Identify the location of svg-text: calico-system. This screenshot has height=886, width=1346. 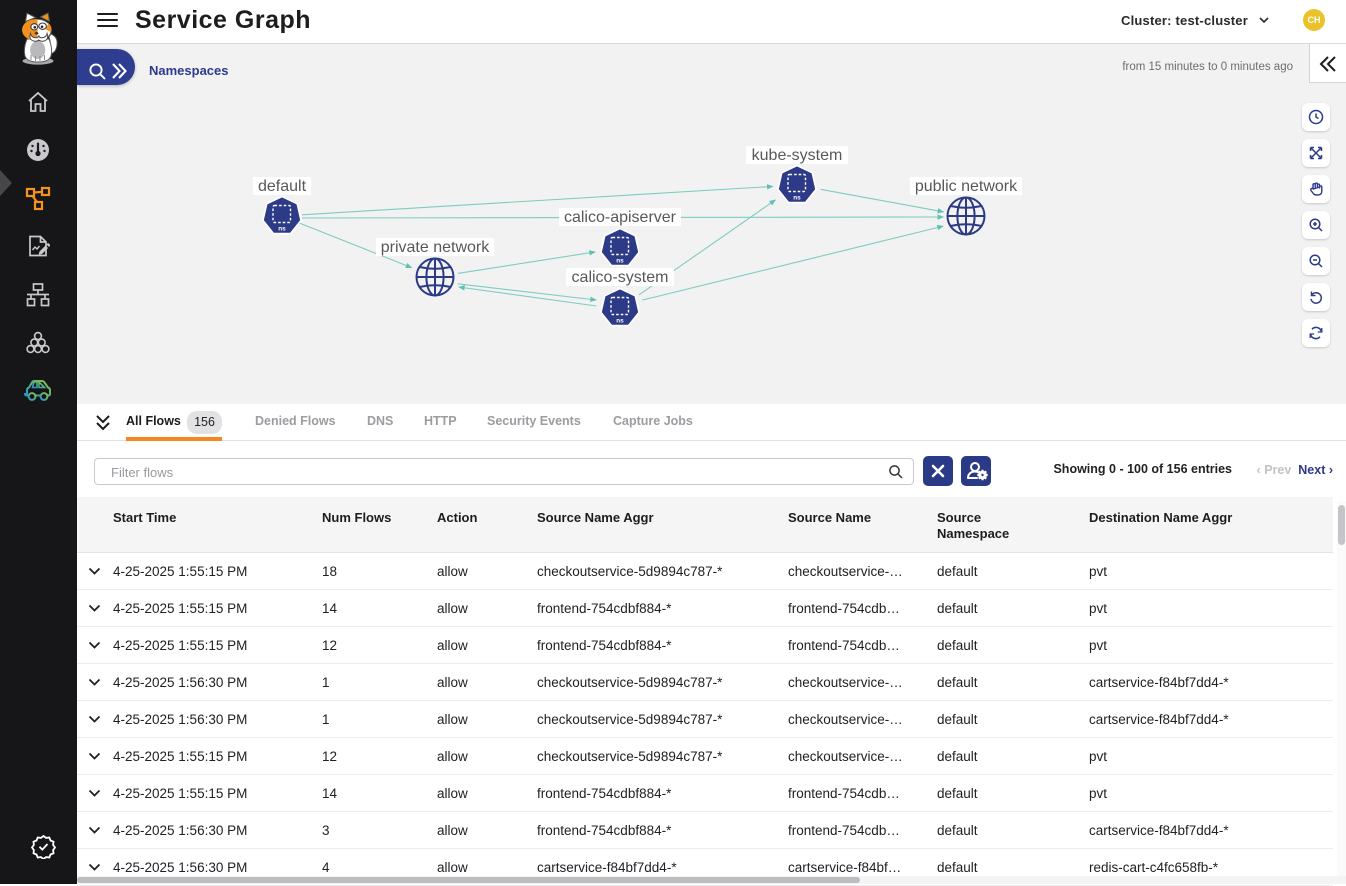
(620, 277).